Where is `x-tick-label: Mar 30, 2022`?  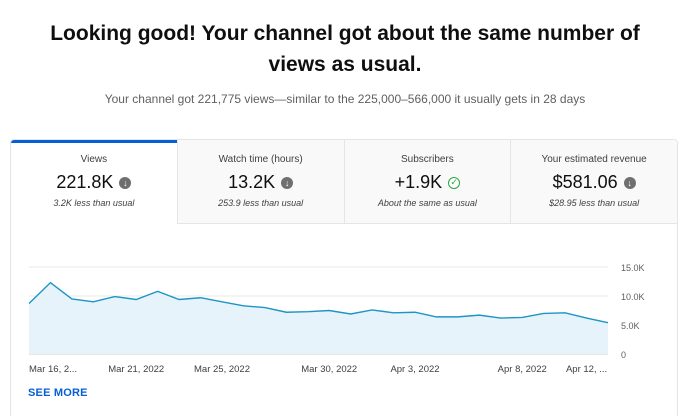
x-tick-label: Mar 30, 2022 is located at coordinates (329, 369).